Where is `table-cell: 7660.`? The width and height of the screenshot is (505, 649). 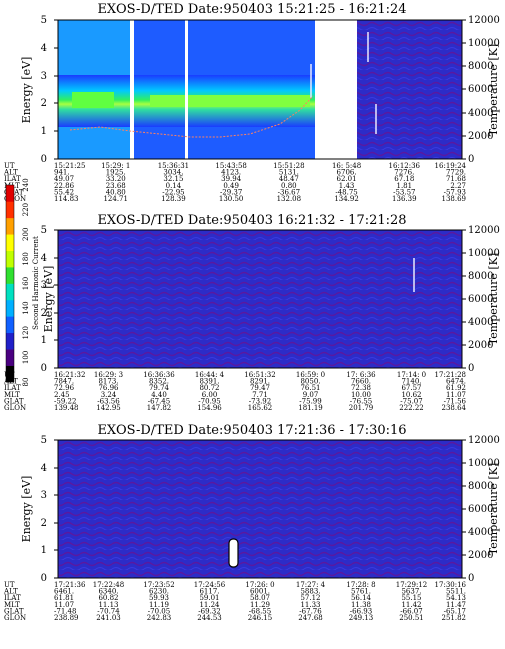 table-cell: 7660. is located at coordinates (361, 382).